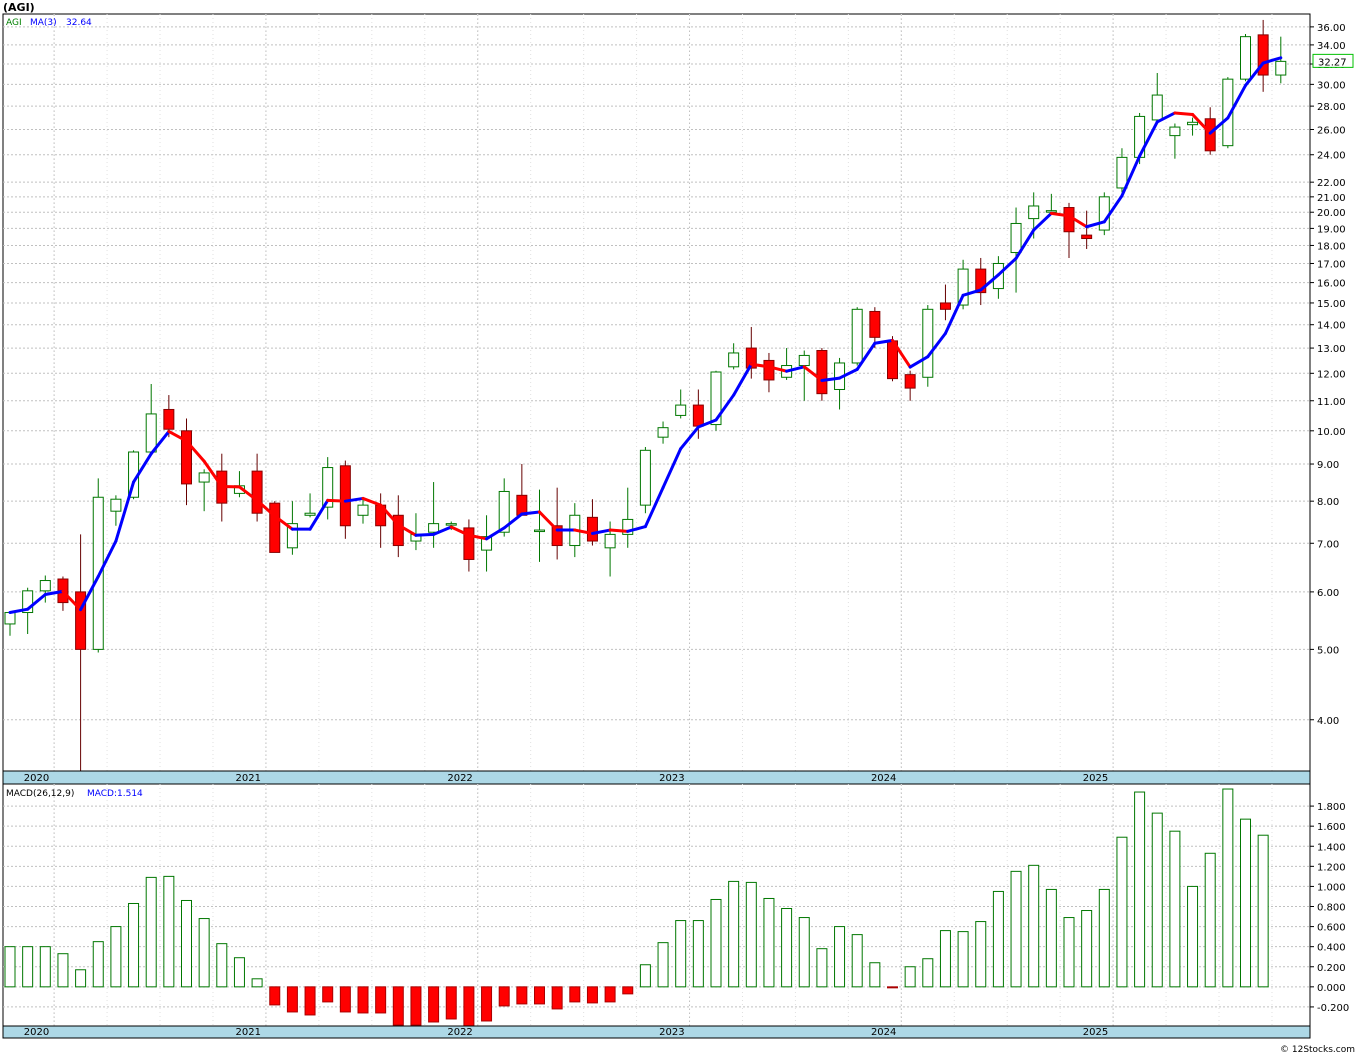 This screenshot has width=1360, height=1056. What do you see at coordinates (1331, 130) in the screenshot?
I see `price-tick-label: 26.00` at bounding box center [1331, 130].